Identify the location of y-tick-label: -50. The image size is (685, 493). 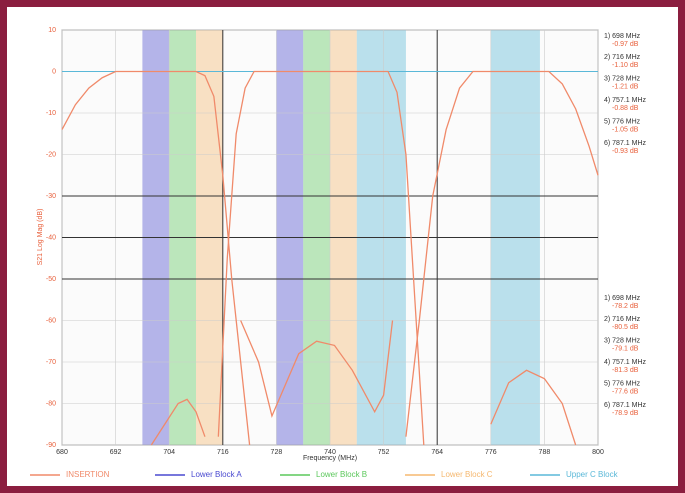
(51, 279).